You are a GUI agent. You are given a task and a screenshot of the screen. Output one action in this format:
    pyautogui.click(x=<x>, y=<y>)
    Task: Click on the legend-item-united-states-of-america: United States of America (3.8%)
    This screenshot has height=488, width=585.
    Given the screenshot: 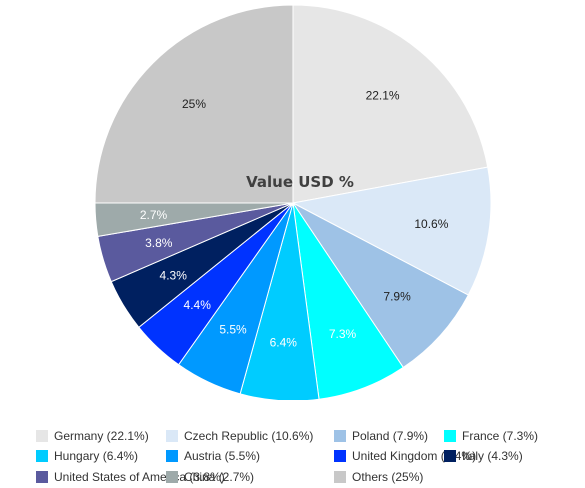 What is the action you would take?
    pyautogui.click(x=130, y=476)
    